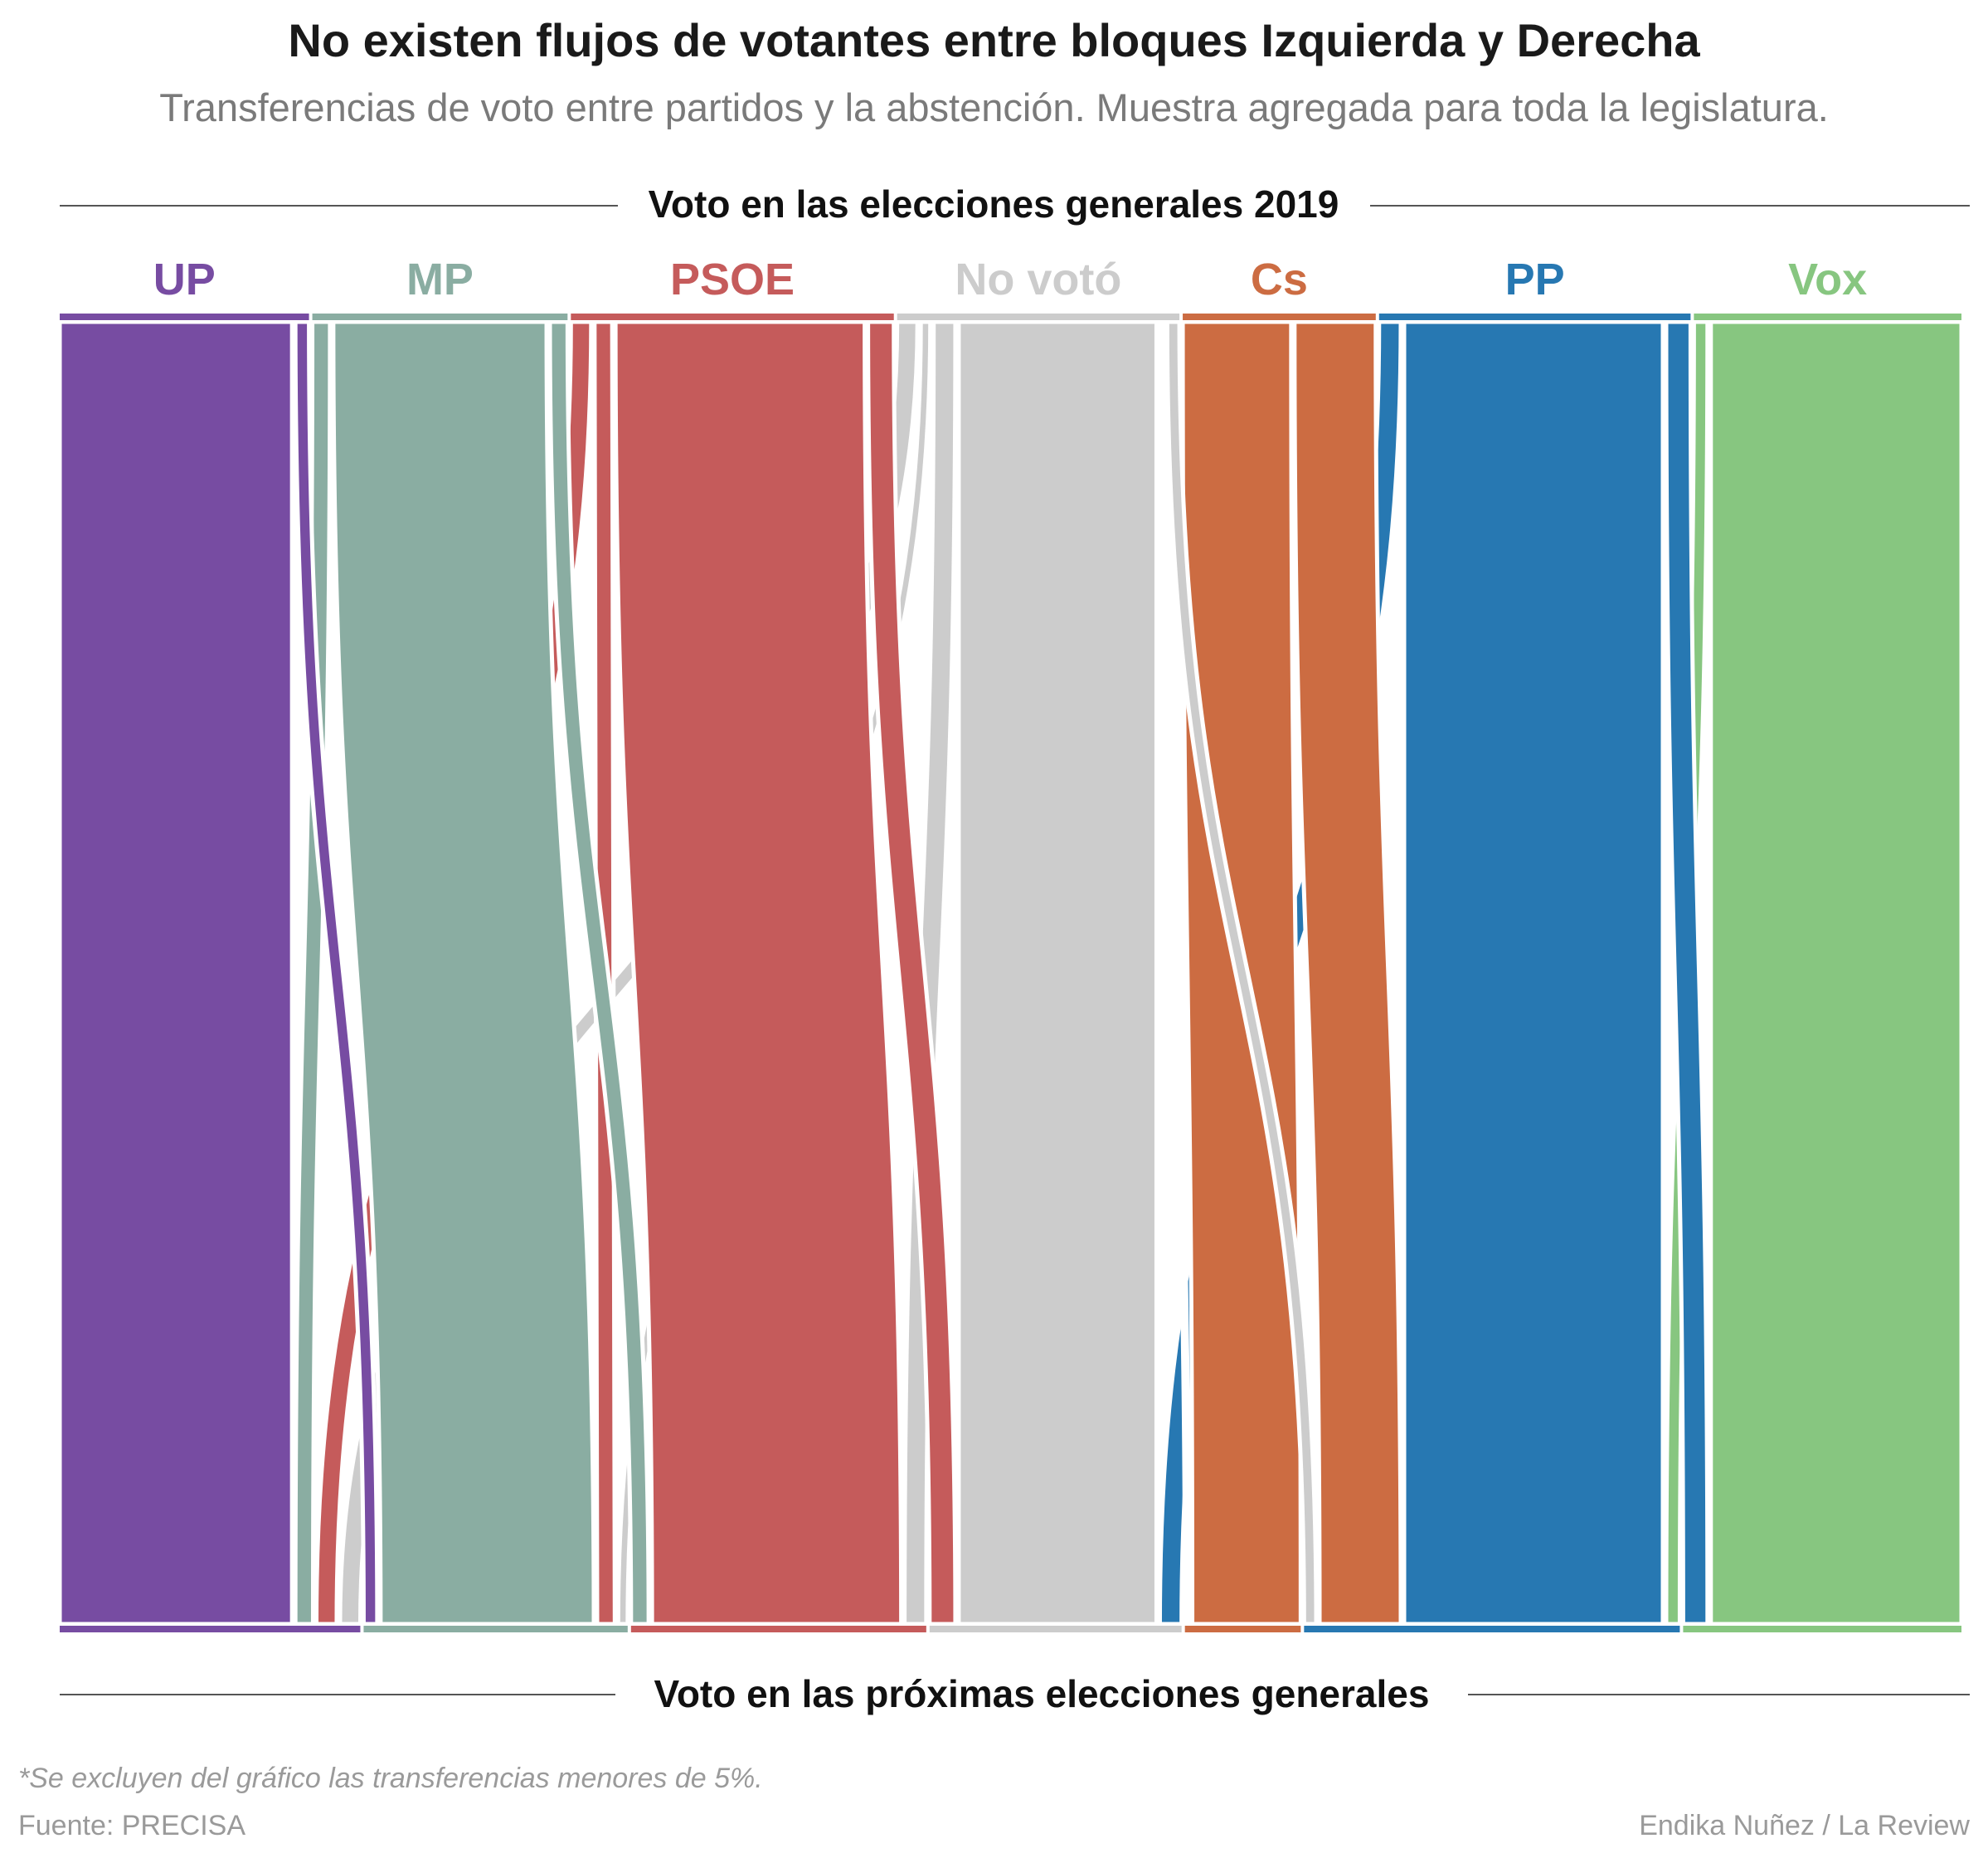 The width and height of the screenshot is (1988, 1853). What do you see at coordinates (210, 1629) in the screenshot?
I see `bottom-node-bar-up` at bounding box center [210, 1629].